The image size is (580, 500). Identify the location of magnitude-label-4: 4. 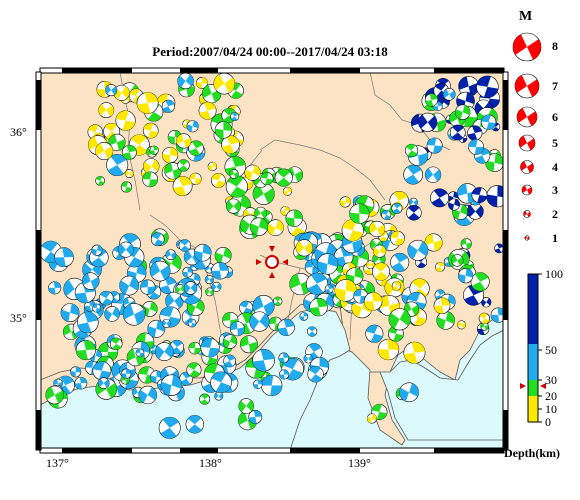
(555, 167).